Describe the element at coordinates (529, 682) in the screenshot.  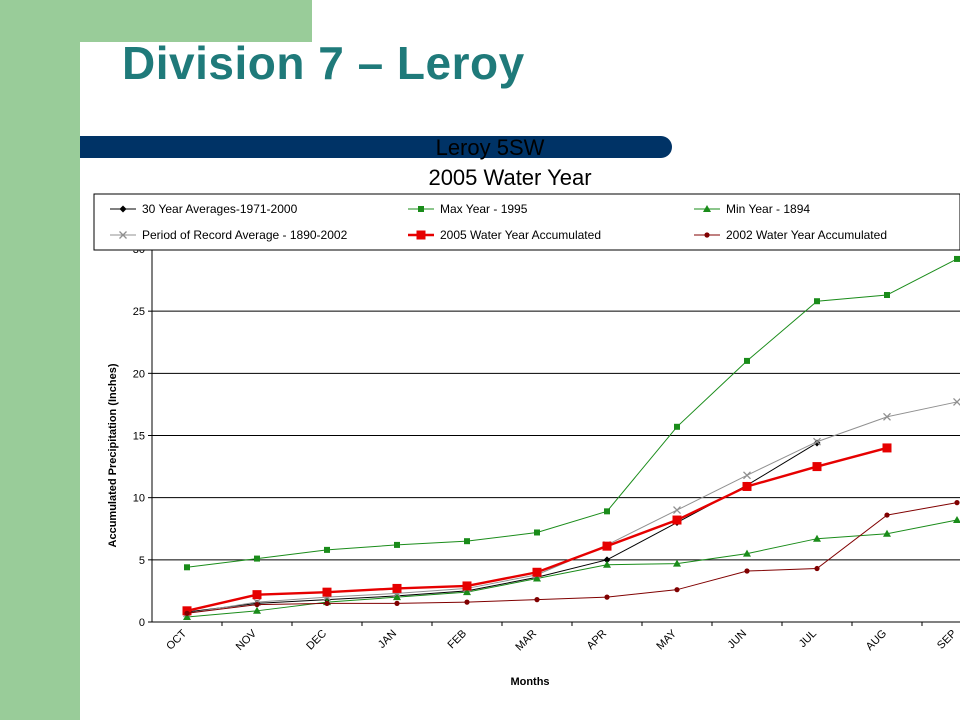
I see `x-axis-label: Months` at that location.